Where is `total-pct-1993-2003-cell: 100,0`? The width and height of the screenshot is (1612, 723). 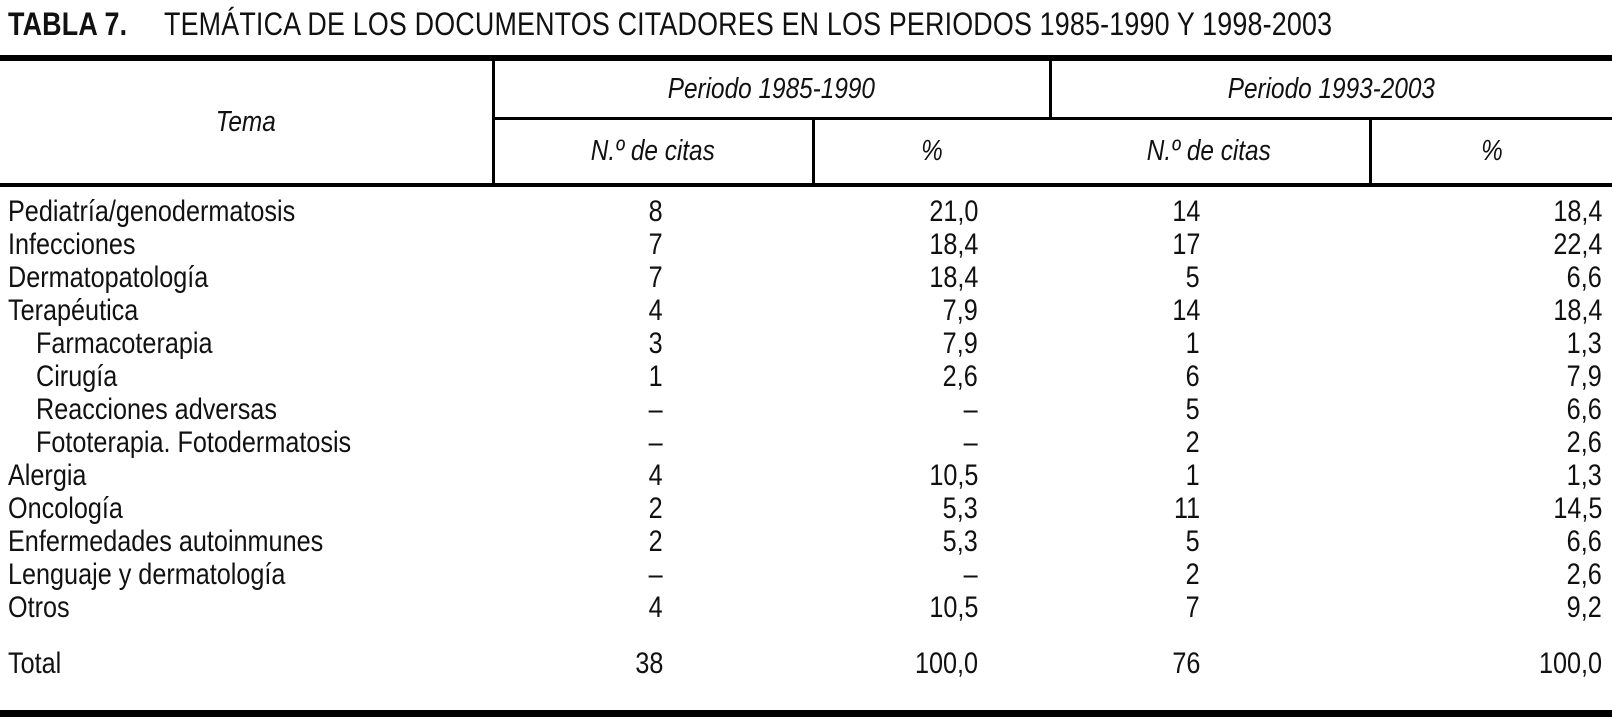
total-pct-1993-2003-cell: 100,0 is located at coordinates (1491, 663).